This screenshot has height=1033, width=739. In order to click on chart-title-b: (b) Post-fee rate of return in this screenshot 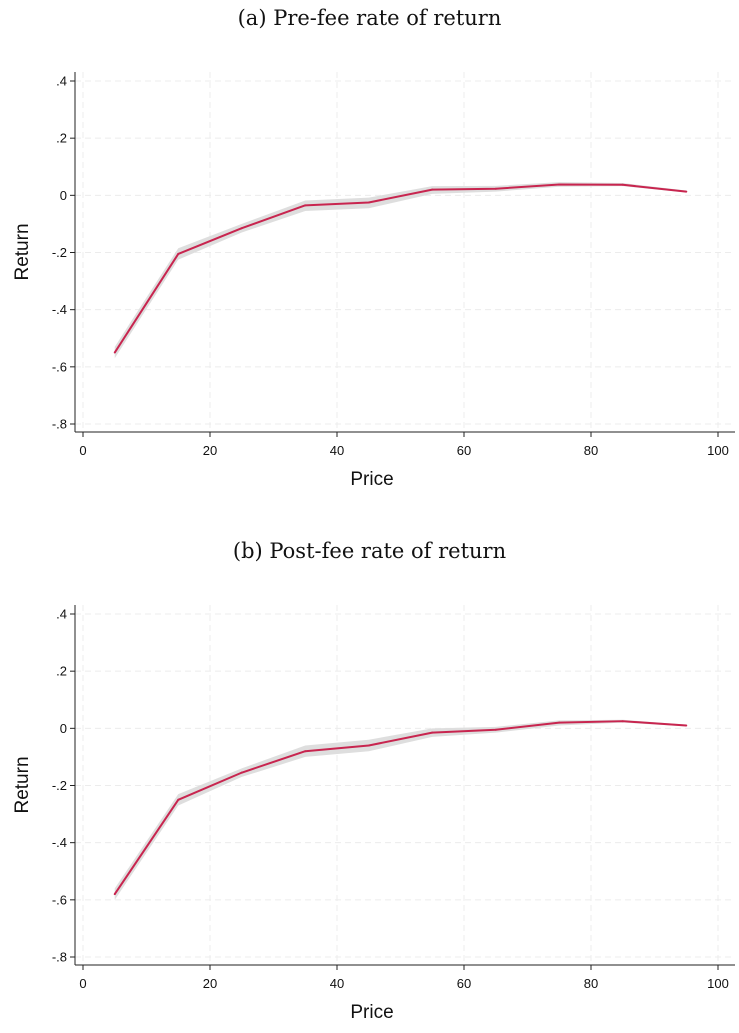, I will do `click(369, 551)`.